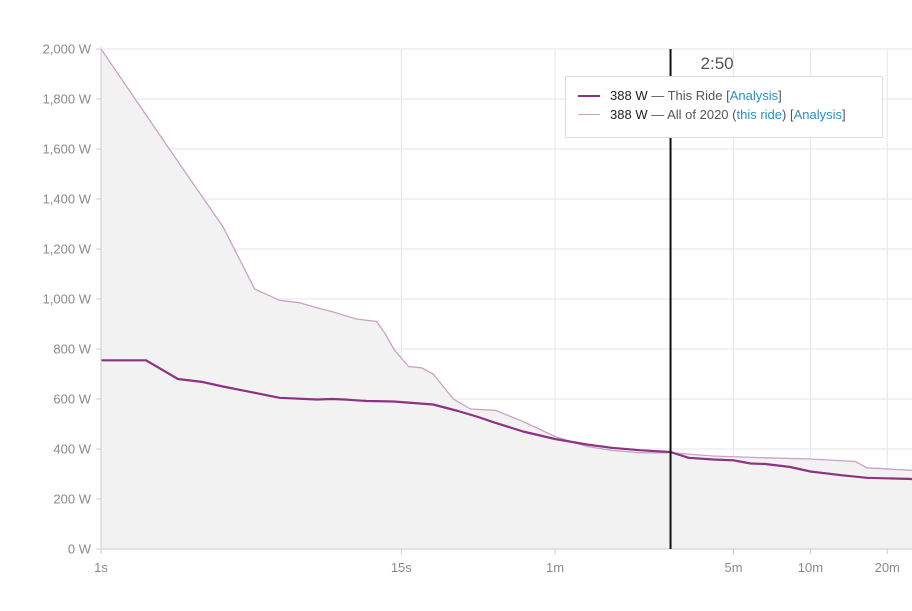 Image resolution: width=912 pixels, height=611 pixels. I want to click on legend-swatch-all-2020, so click(589, 115).